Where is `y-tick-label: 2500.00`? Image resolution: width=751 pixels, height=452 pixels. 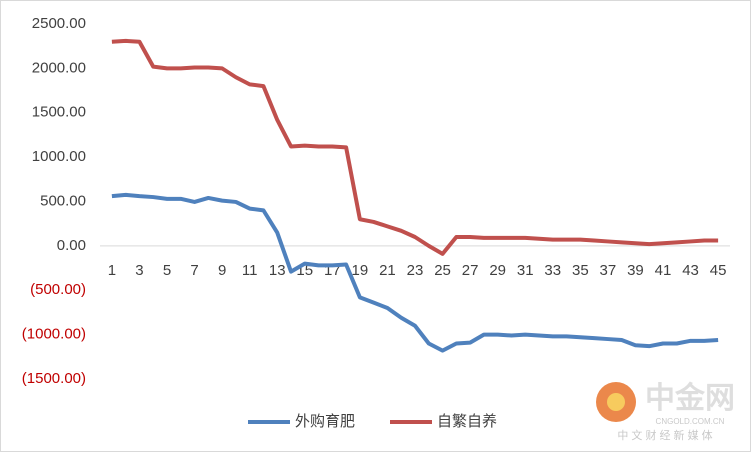 y-tick-label: 2500.00 is located at coordinates (59, 23).